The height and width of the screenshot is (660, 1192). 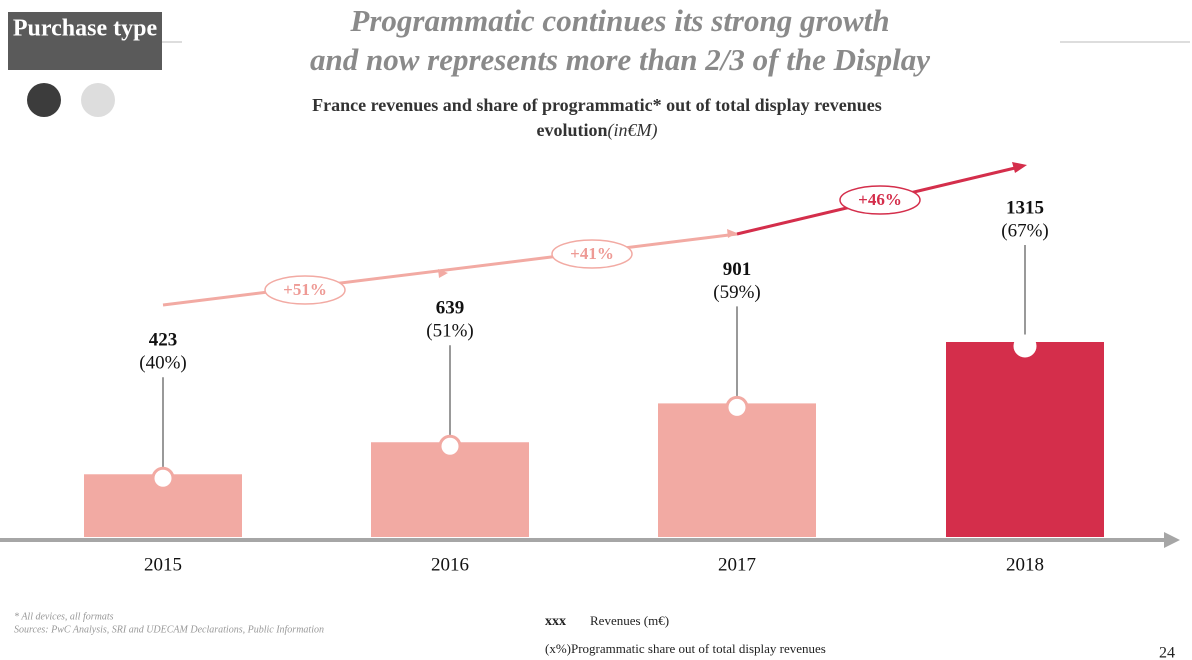 I want to click on legend-key: xxx, so click(x=555, y=621).